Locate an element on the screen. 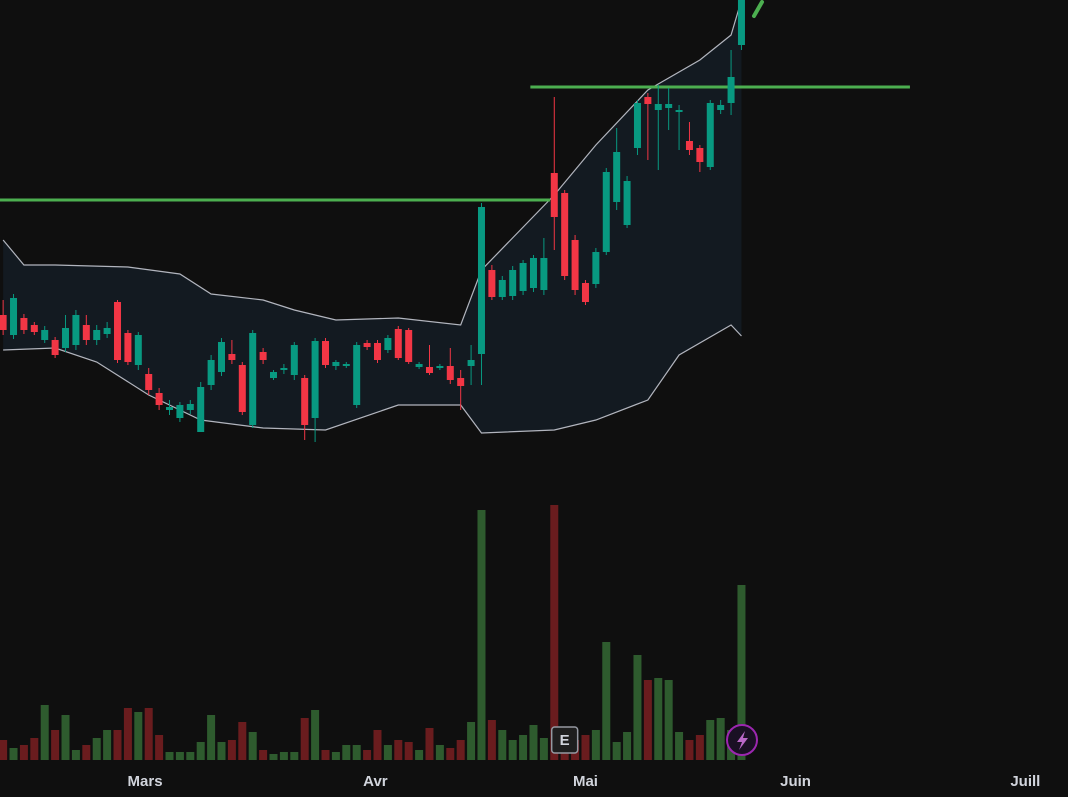 This screenshot has width=1068, height=797. lightning is located at coordinates (742, 740).